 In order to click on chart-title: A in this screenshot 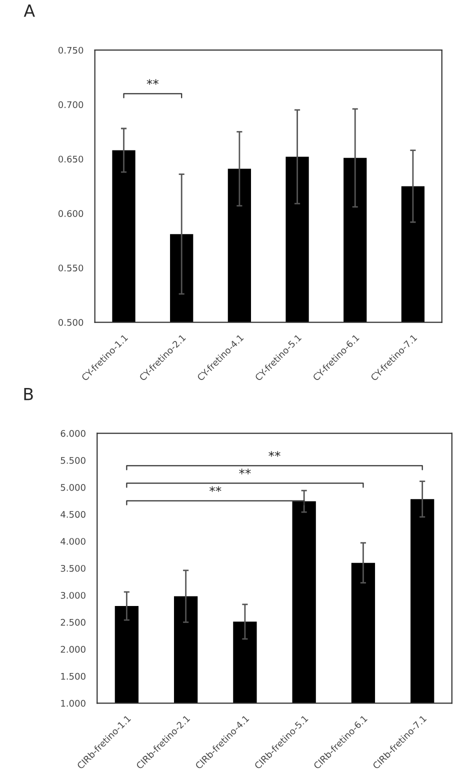, I will do `click(29, 10)`.